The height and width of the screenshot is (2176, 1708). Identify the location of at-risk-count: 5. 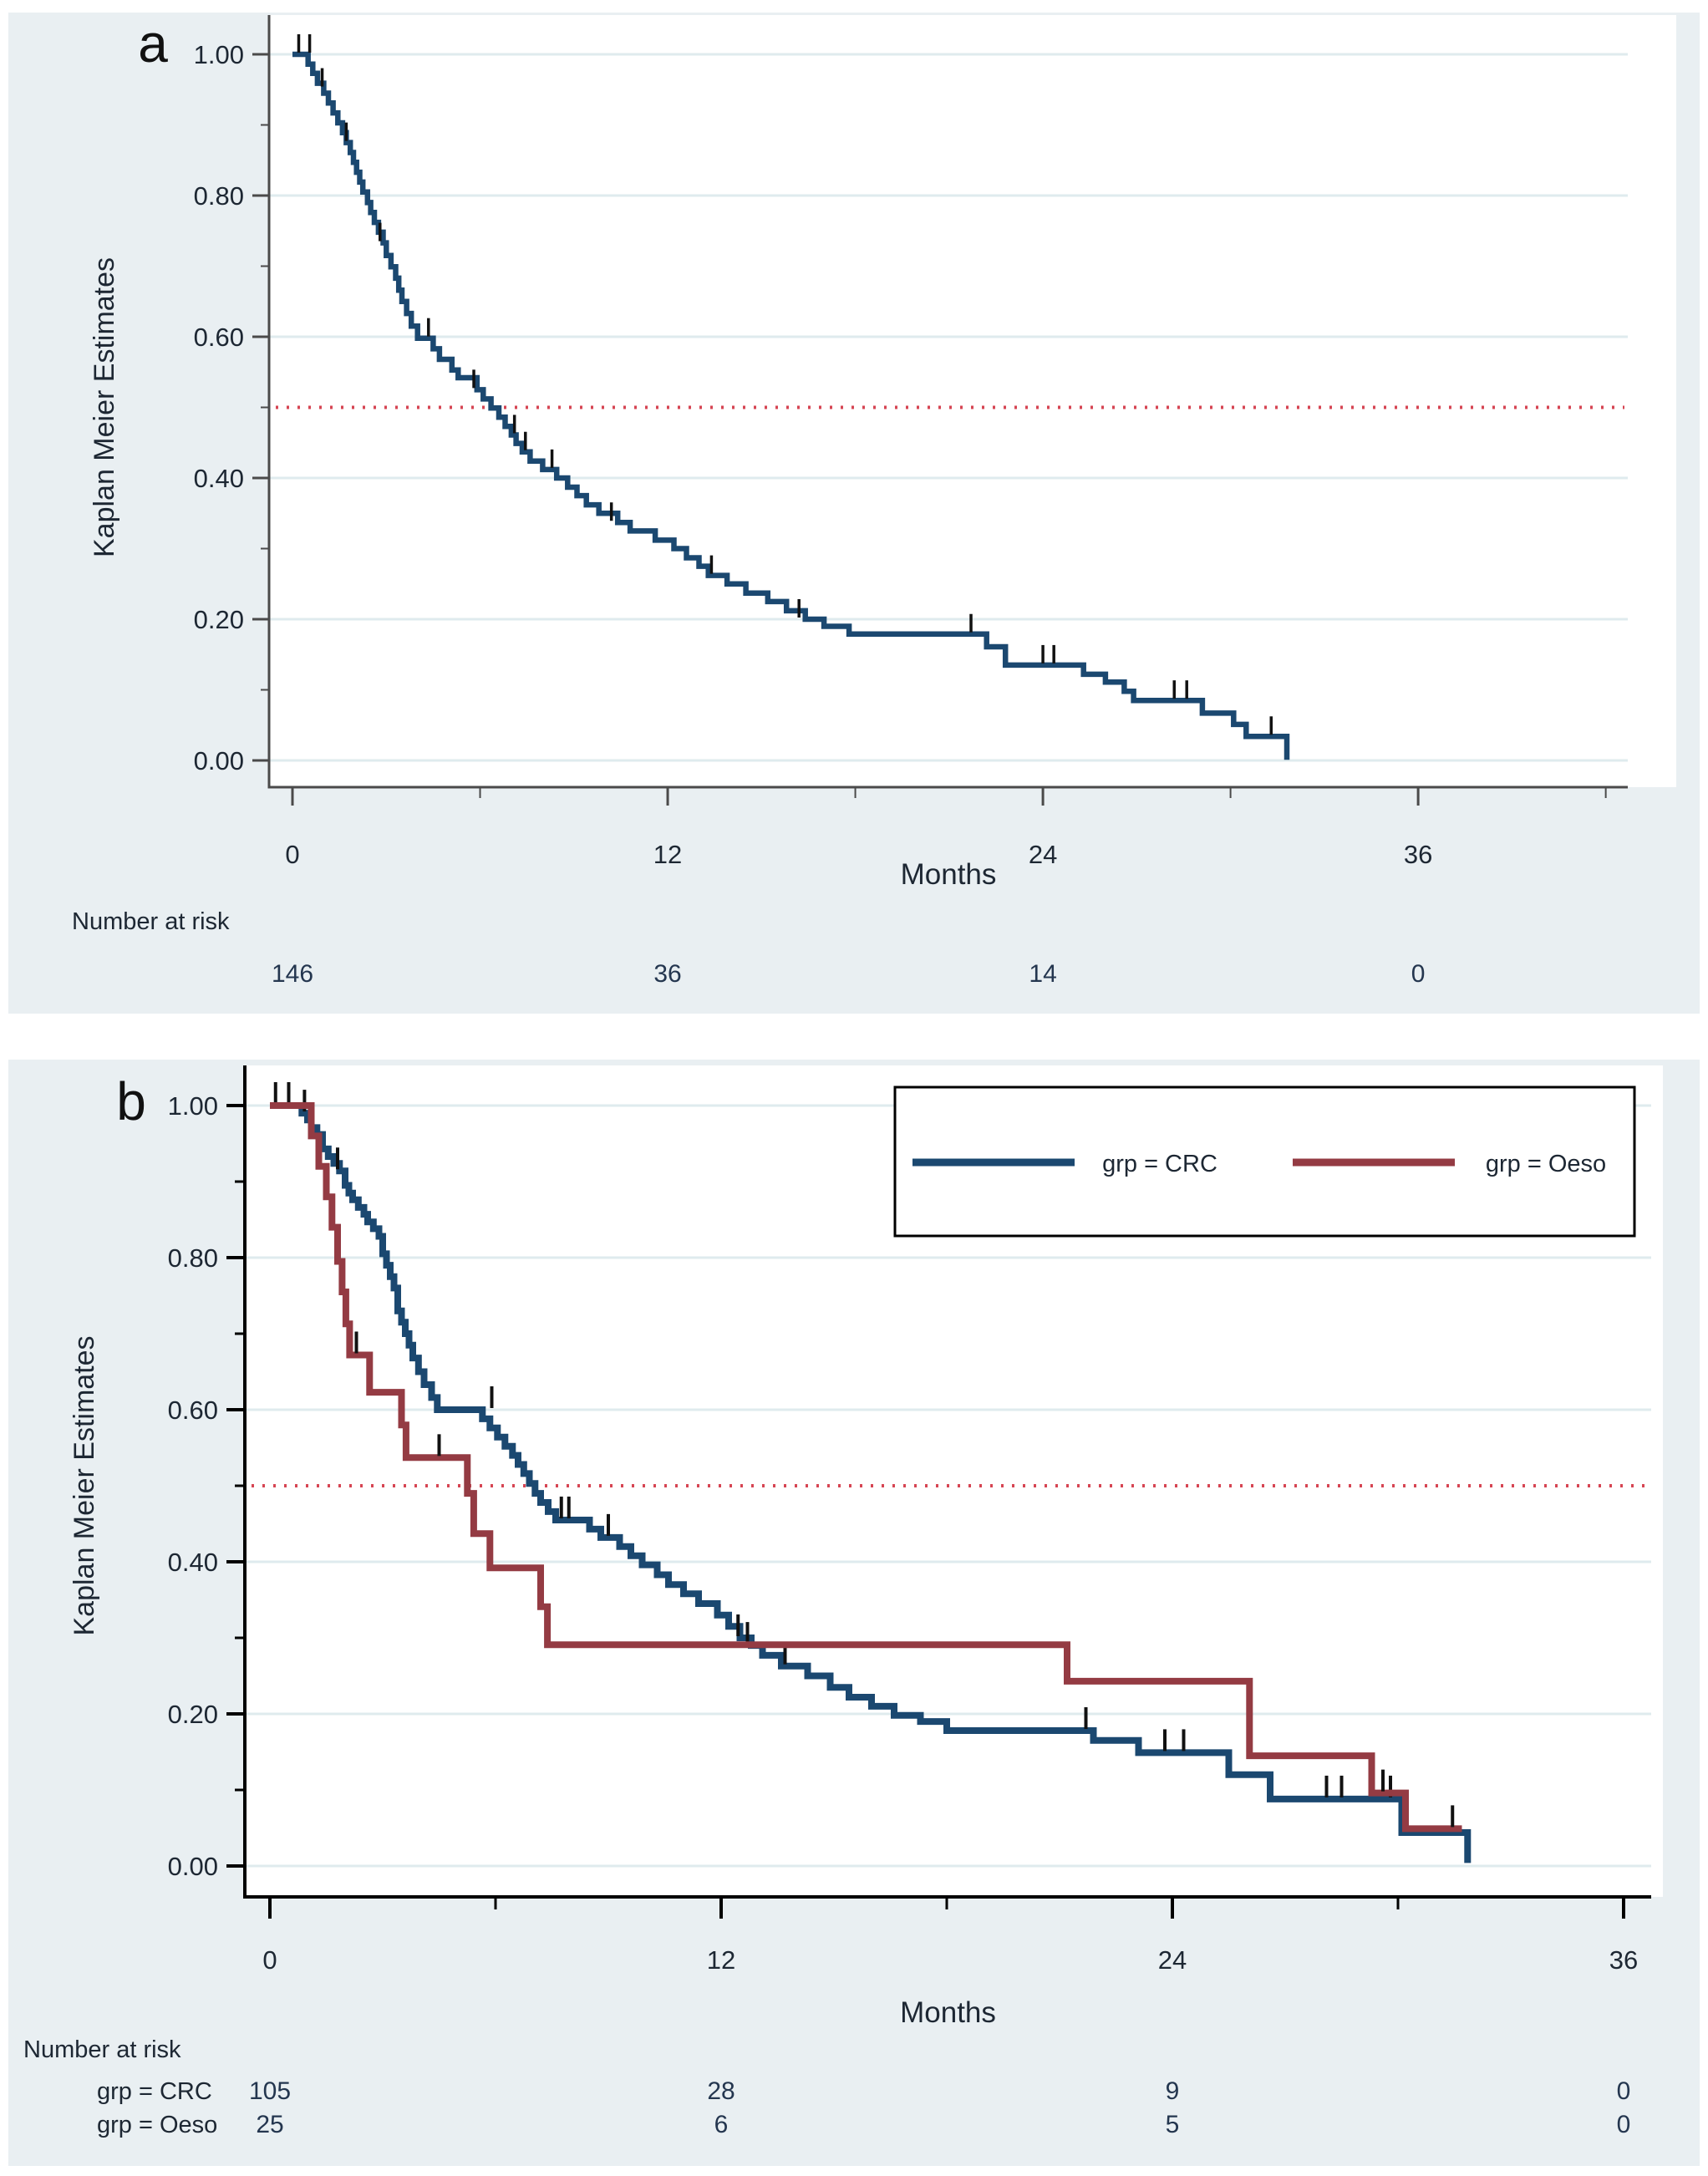
(1173, 2124).